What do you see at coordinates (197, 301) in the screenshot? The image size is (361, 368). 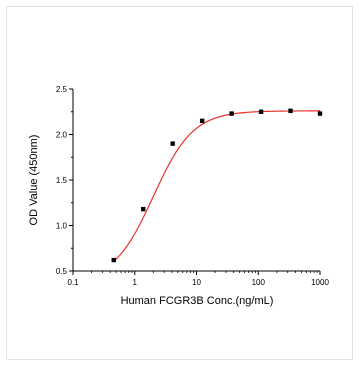 I see `x-axis-label: Human FCGR3B Conc.(ng/mL)` at bounding box center [197, 301].